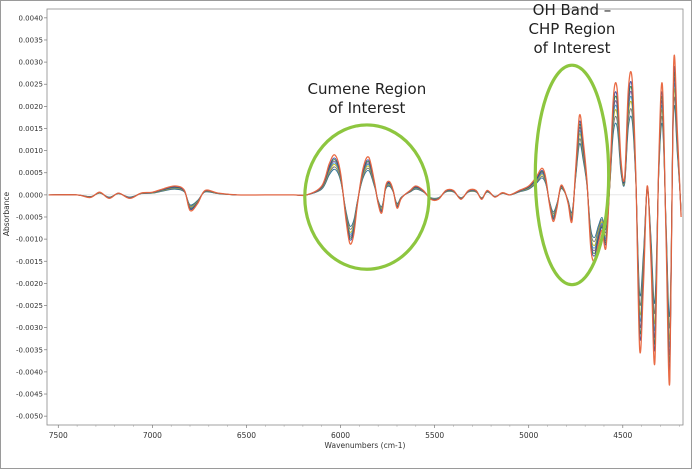 This screenshot has height=469, width=692. I want to click on y-tick-label: 0.0035, so click(31, 40).